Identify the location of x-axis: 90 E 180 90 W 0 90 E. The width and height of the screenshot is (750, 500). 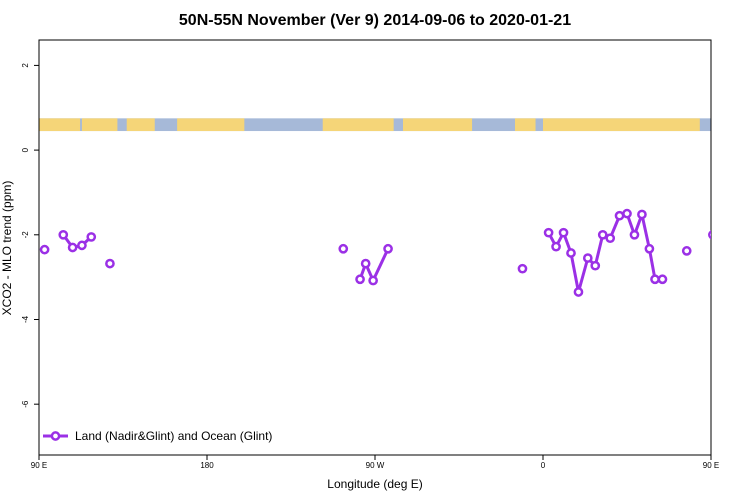
(375, 462).